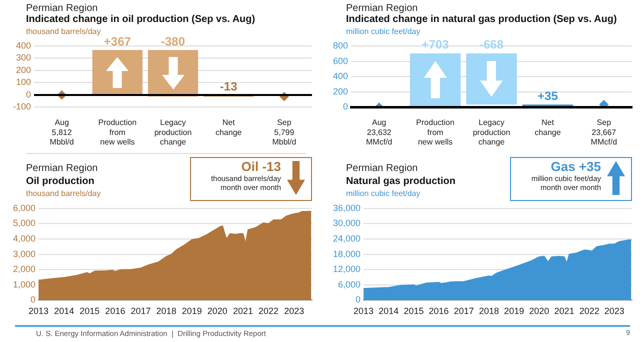  I want to click on y-tick-label: 2,000, so click(24, 269).